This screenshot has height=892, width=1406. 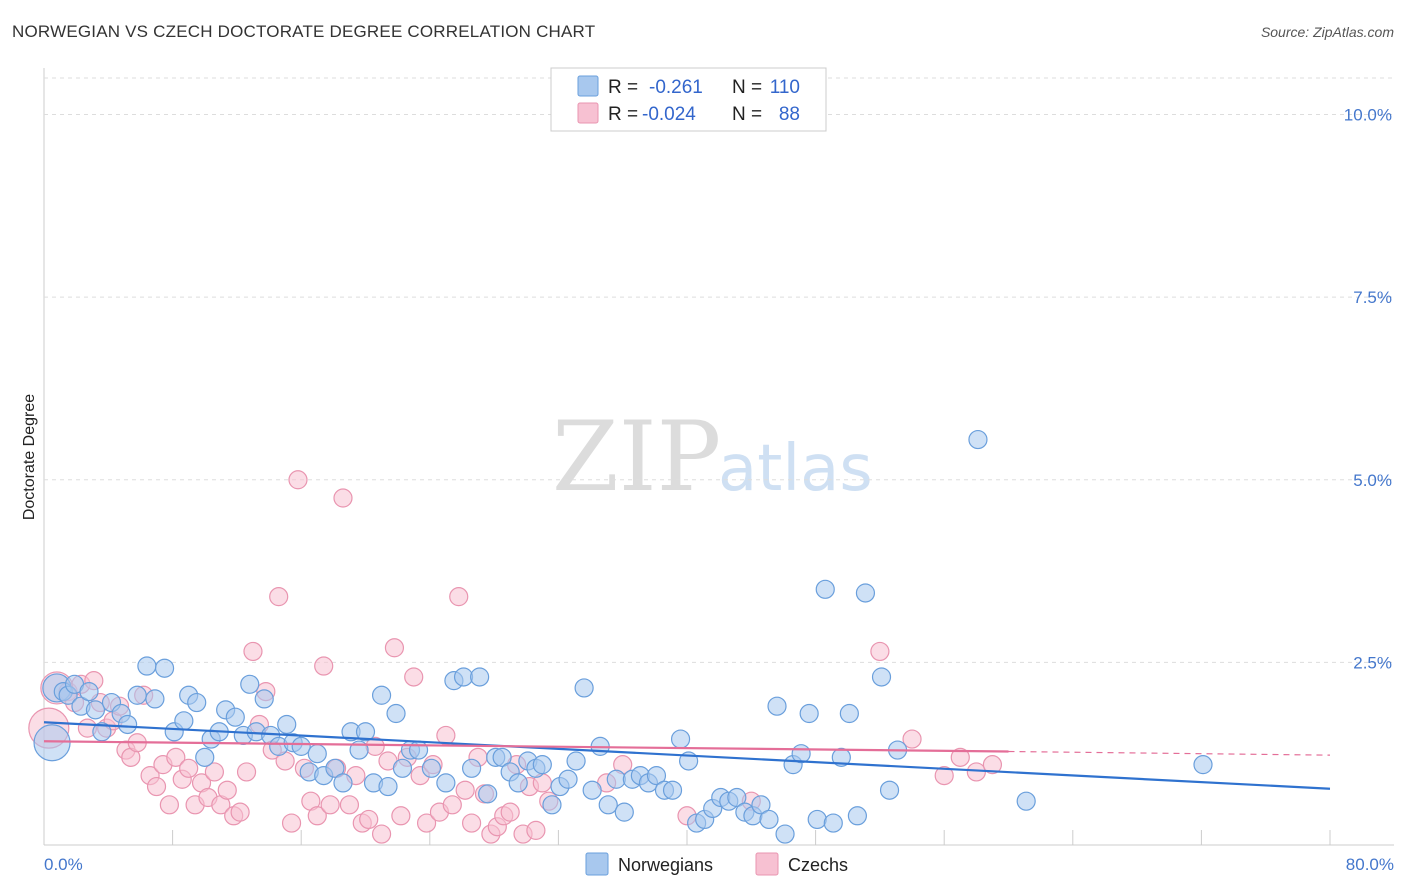 I want to click on x-axis-ticks, so click(x=751, y=837).